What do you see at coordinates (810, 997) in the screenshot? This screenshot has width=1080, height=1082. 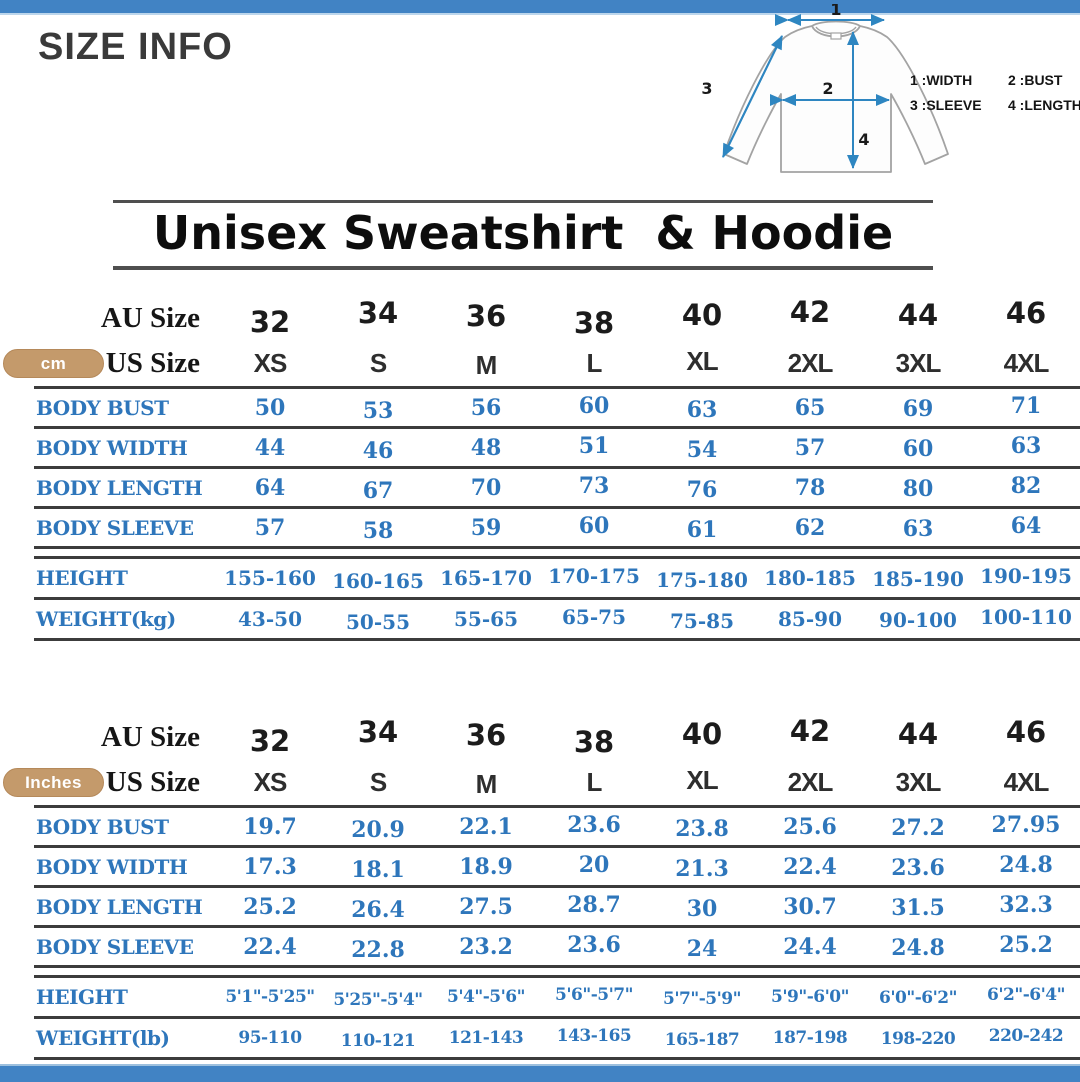 I see `size-value-cell: 5'9"-6'0"` at bounding box center [810, 997].